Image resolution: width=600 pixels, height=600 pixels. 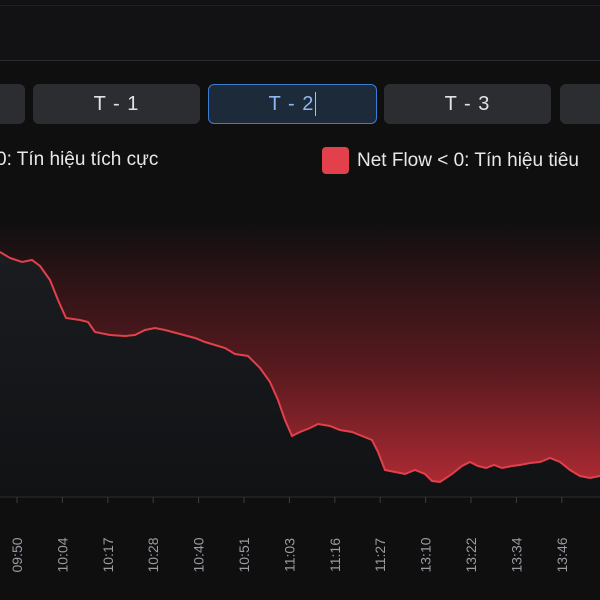 What do you see at coordinates (335, 160) in the screenshot?
I see `legend-negative-swatch` at bounding box center [335, 160].